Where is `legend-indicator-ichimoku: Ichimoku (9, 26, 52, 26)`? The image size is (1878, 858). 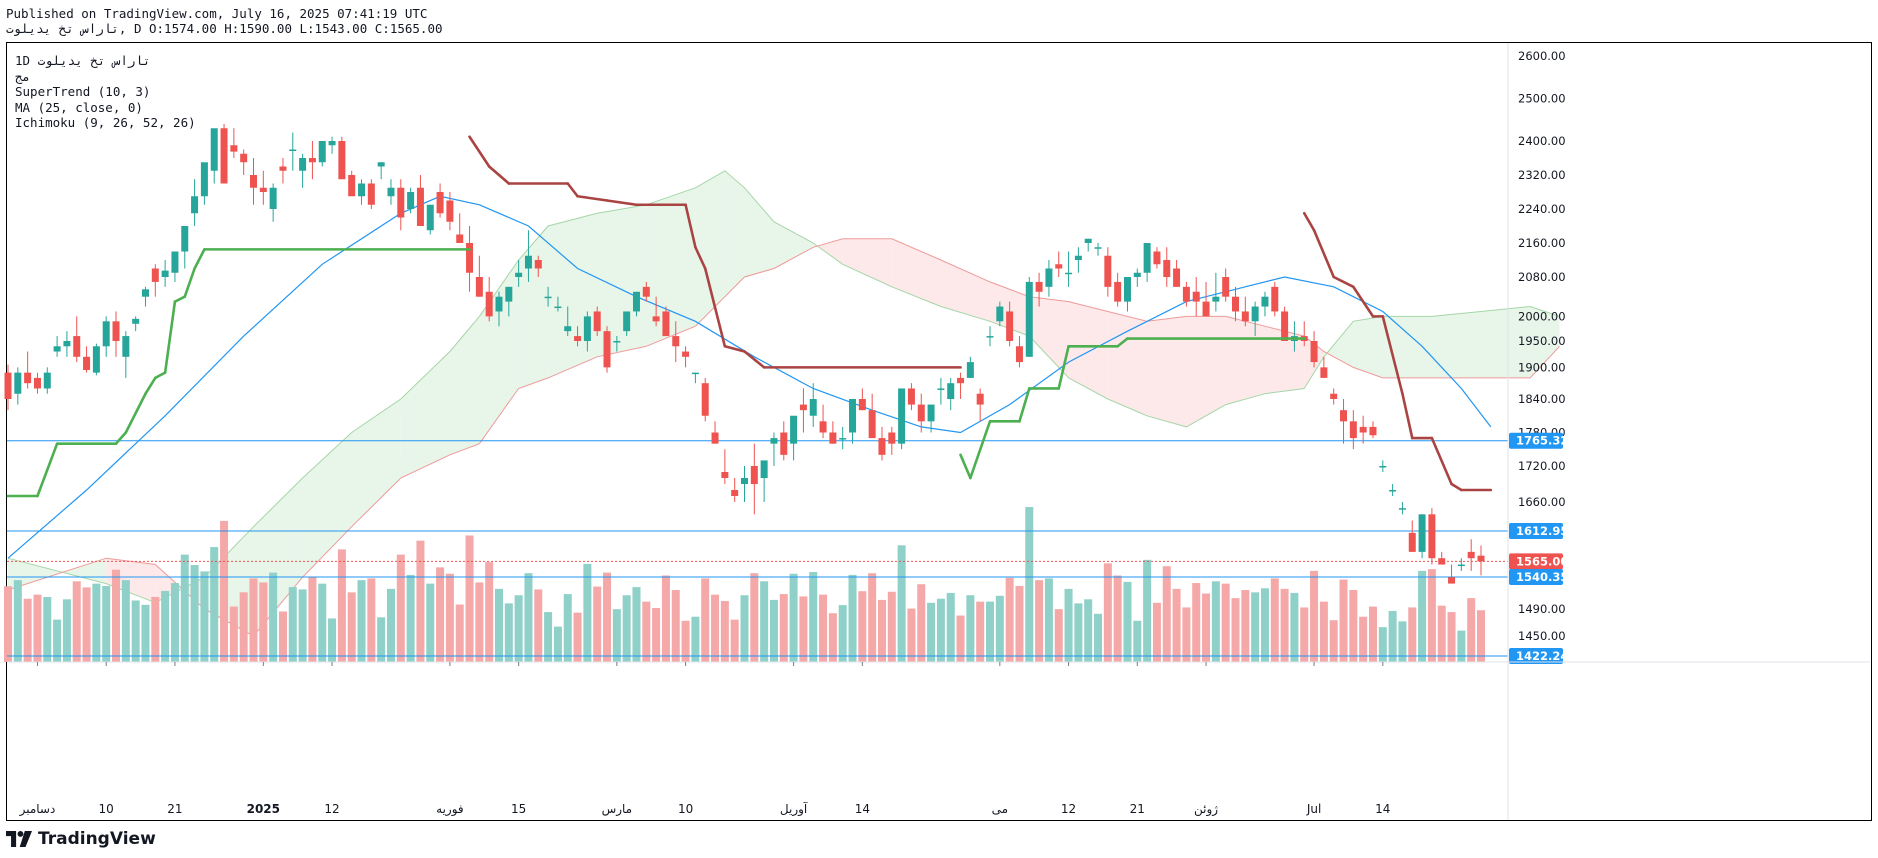 legend-indicator-ichimoku: Ichimoku (9, 26, 52, 26) is located at coordinates (105, 122).